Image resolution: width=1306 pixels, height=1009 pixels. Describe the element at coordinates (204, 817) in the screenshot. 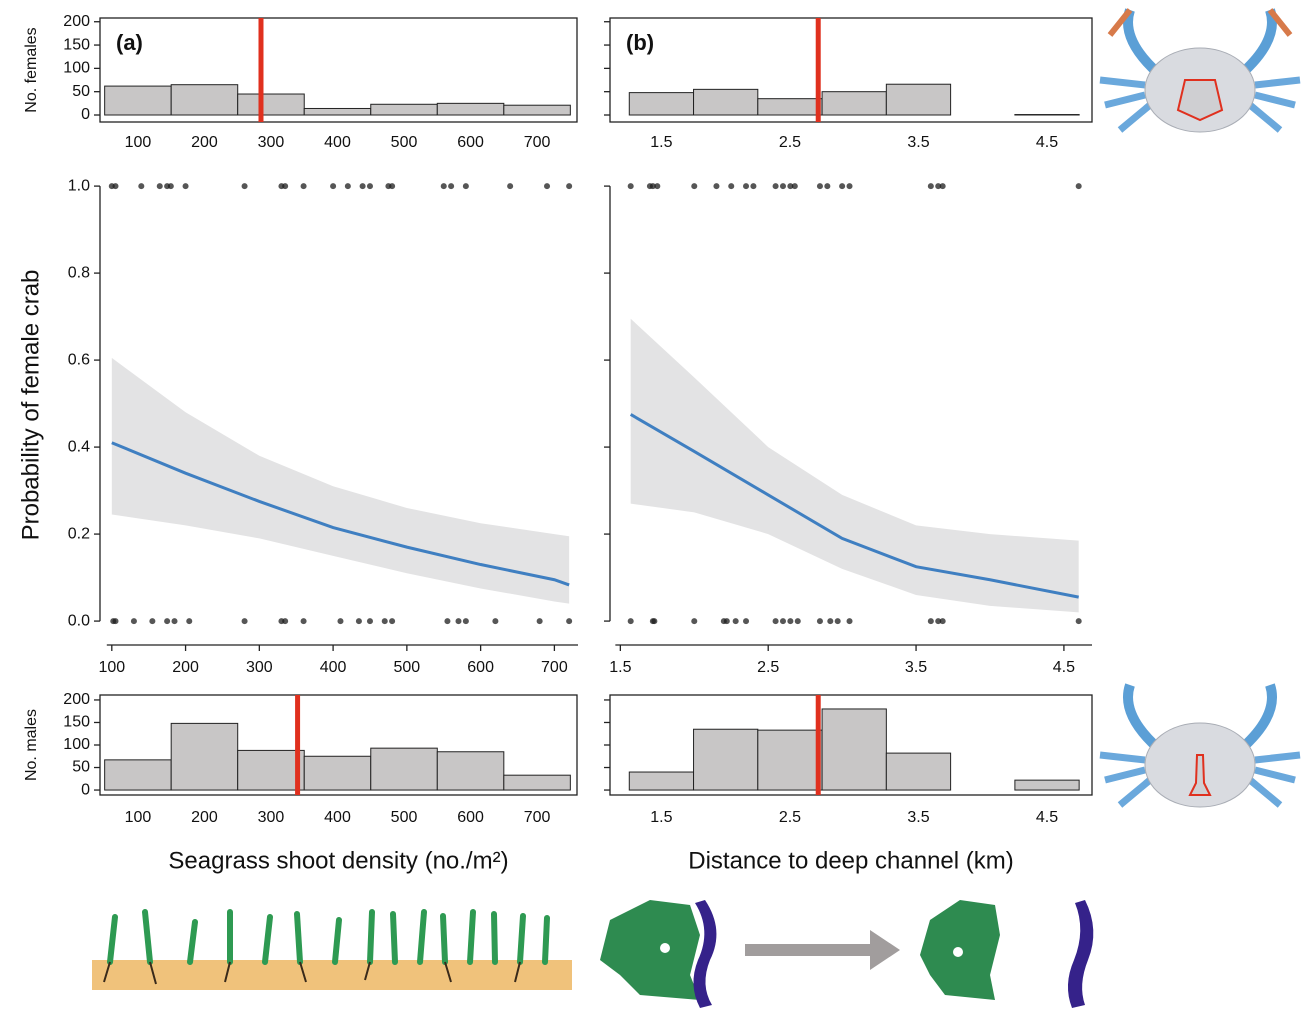

I see `x-tick-label: 200` at that location.